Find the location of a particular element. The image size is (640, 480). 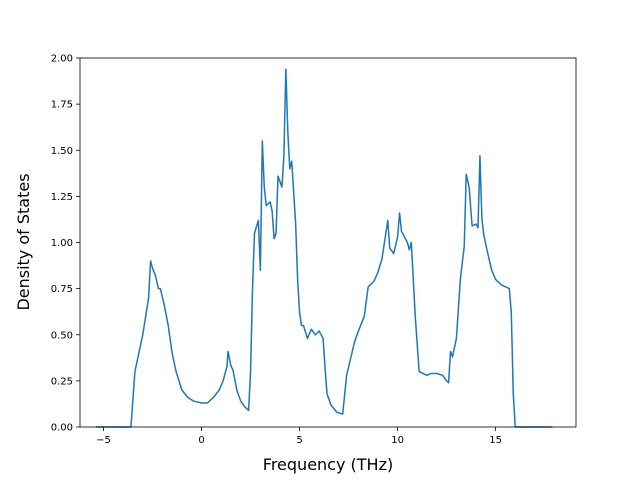

y-tick-label: 0.75 is located at coordinates (62, 289).